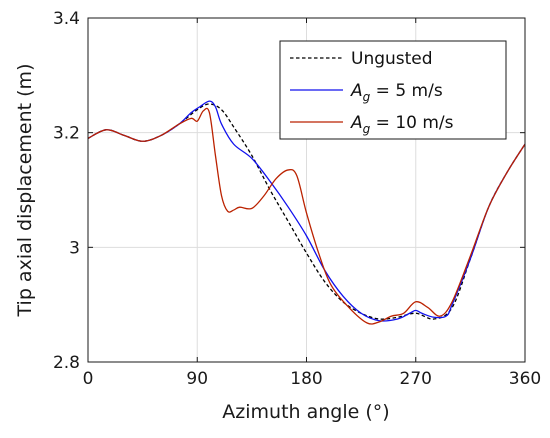 The width and height of the screenshot is (550, 438). Describe the element at coordinates (525, 379) in the screenshot. I see `x-tick-label: 360` at that location.